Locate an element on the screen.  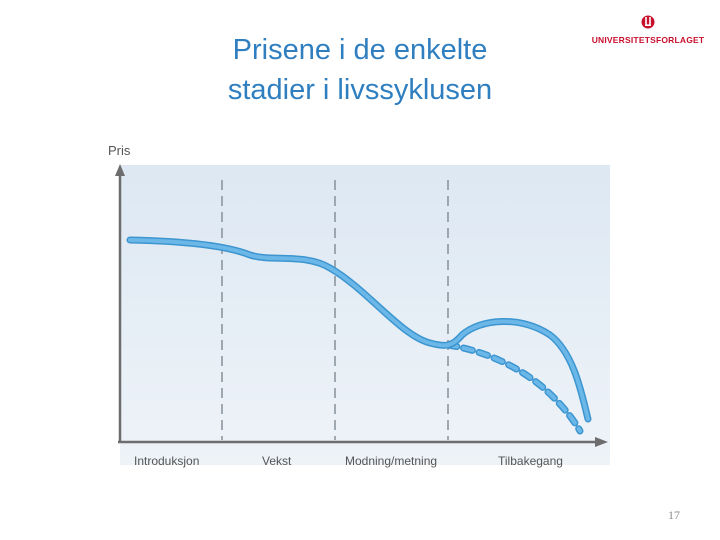
price-curve-alternative is located at coordinates (514, 388).